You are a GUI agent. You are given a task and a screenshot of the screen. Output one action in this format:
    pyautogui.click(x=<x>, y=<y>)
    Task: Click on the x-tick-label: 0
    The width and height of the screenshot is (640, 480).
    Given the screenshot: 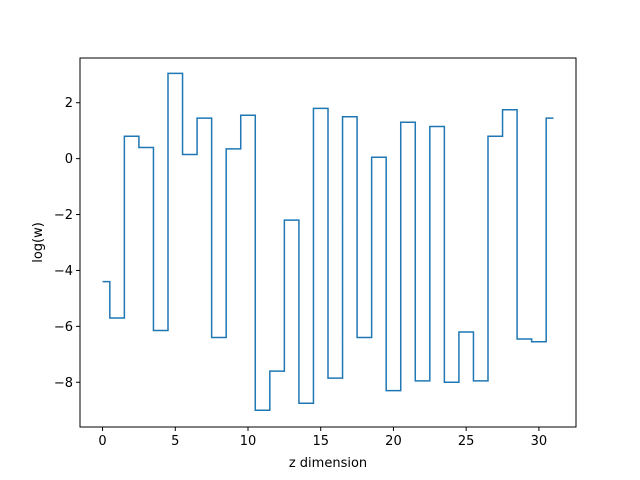 What is the action you would take?
    pyautogui.click(x=102, y=441)
    